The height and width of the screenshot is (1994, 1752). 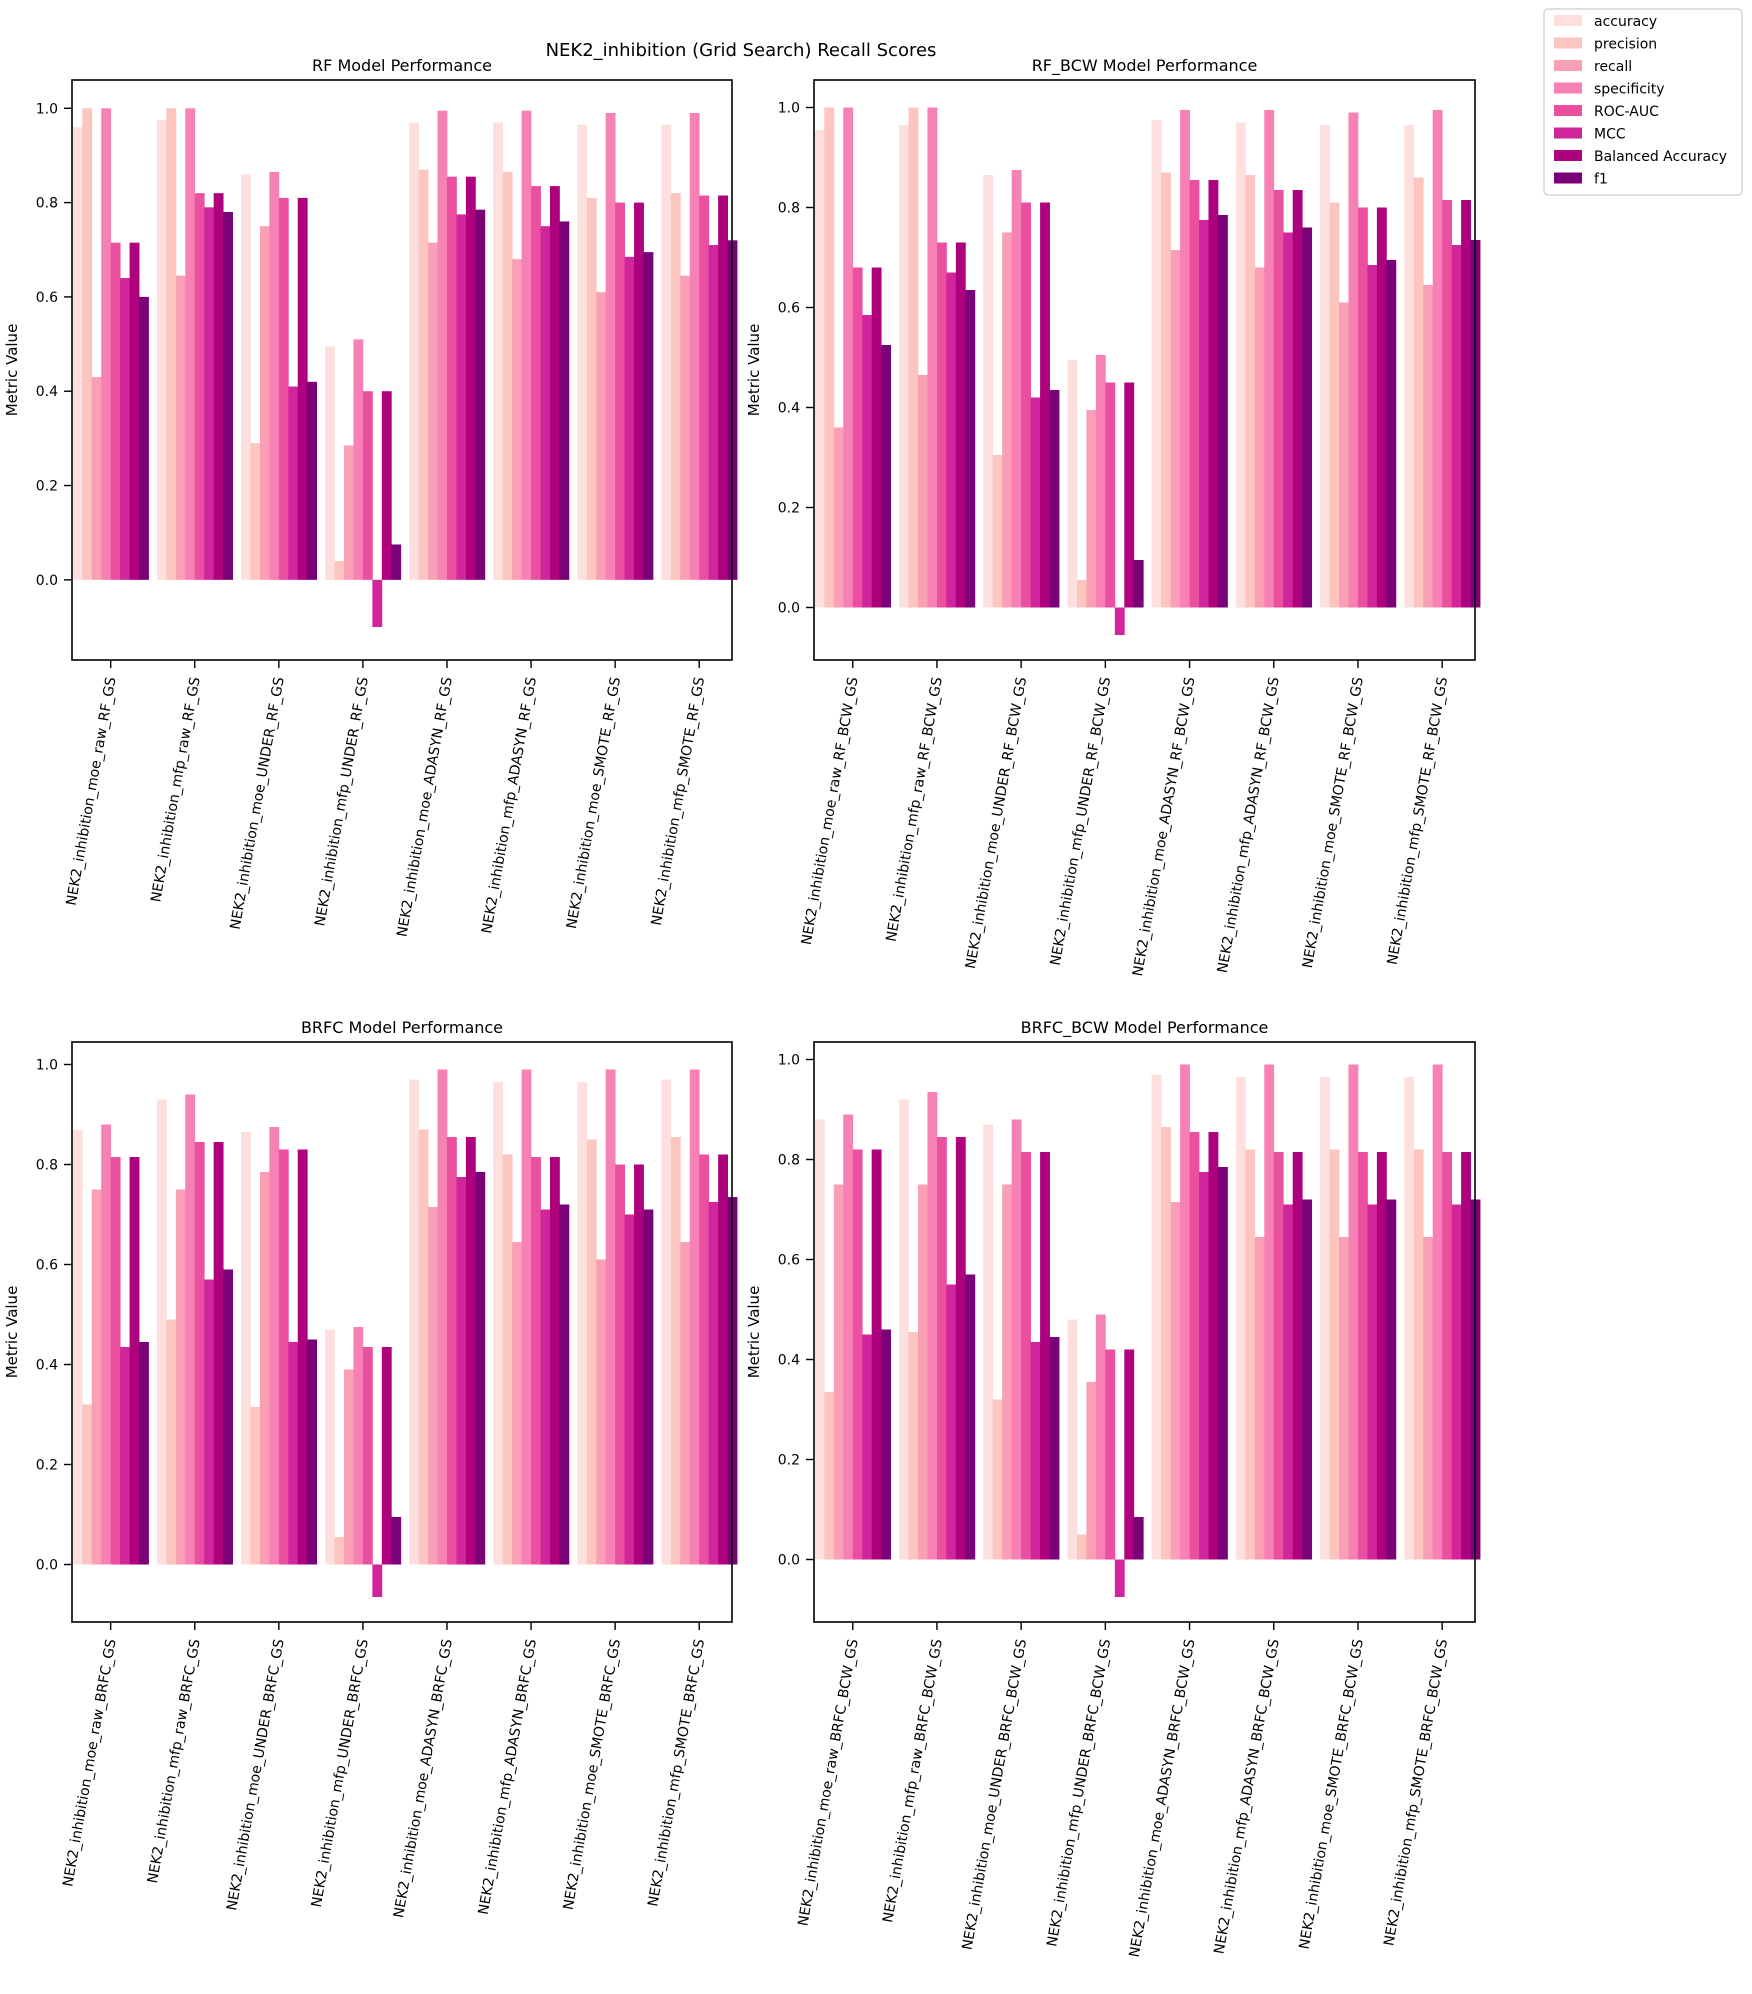 What do you see at coordinates (425, 807) in the screenshot?
I see `x-tick-label: NEK2_inhibition_moe_ADASYN_RF_GS` at bounding box center [425, 807].